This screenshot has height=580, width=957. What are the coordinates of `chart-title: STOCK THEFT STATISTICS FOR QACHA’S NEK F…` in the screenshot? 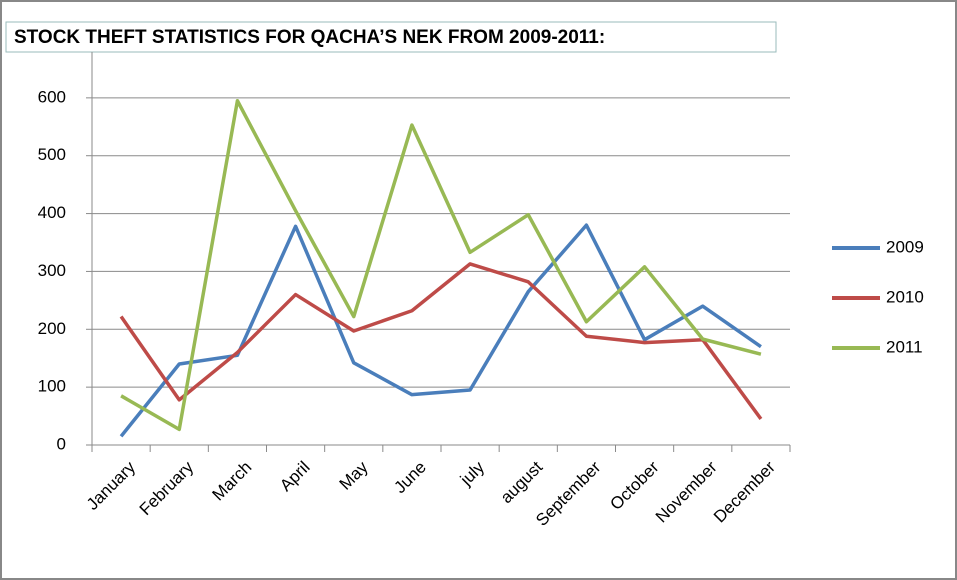 It's located at (309, 37).